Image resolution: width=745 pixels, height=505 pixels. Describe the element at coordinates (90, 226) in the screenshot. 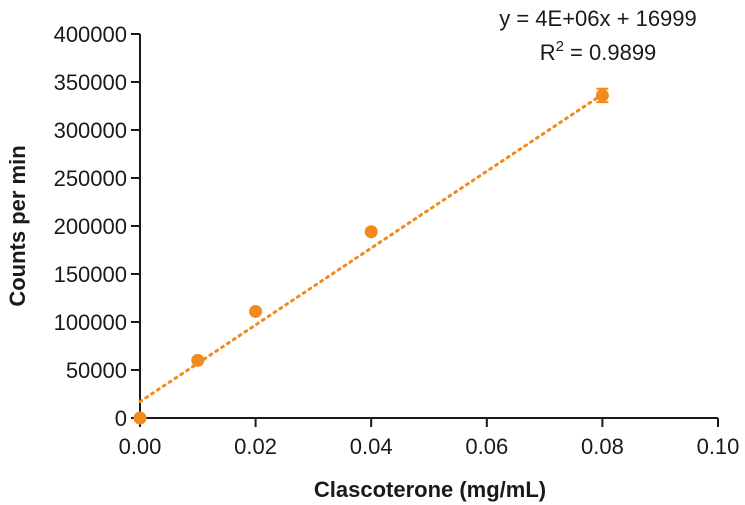

I see `y-tick-label: 200000` at that location.